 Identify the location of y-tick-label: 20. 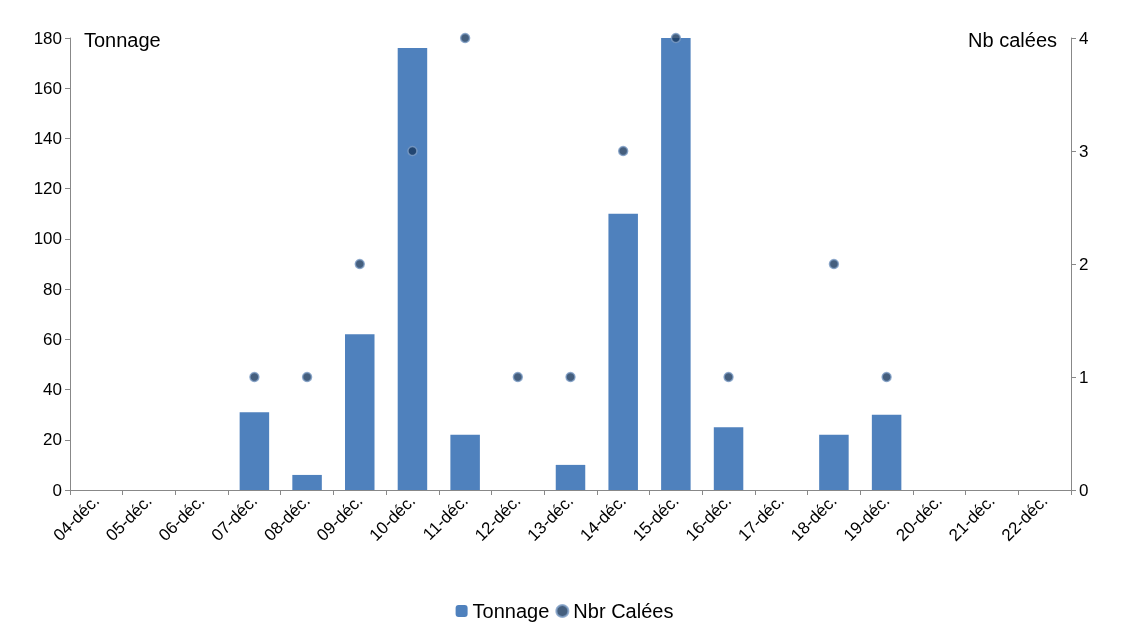
(52, 440).